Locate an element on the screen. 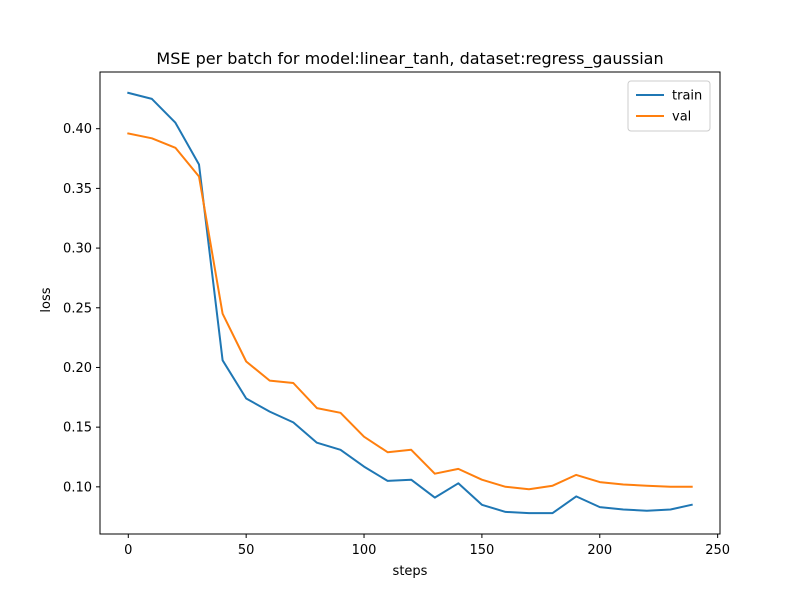 The image size is (800, 604). x-tick-label: 250 is located at coordinates (717, 550).